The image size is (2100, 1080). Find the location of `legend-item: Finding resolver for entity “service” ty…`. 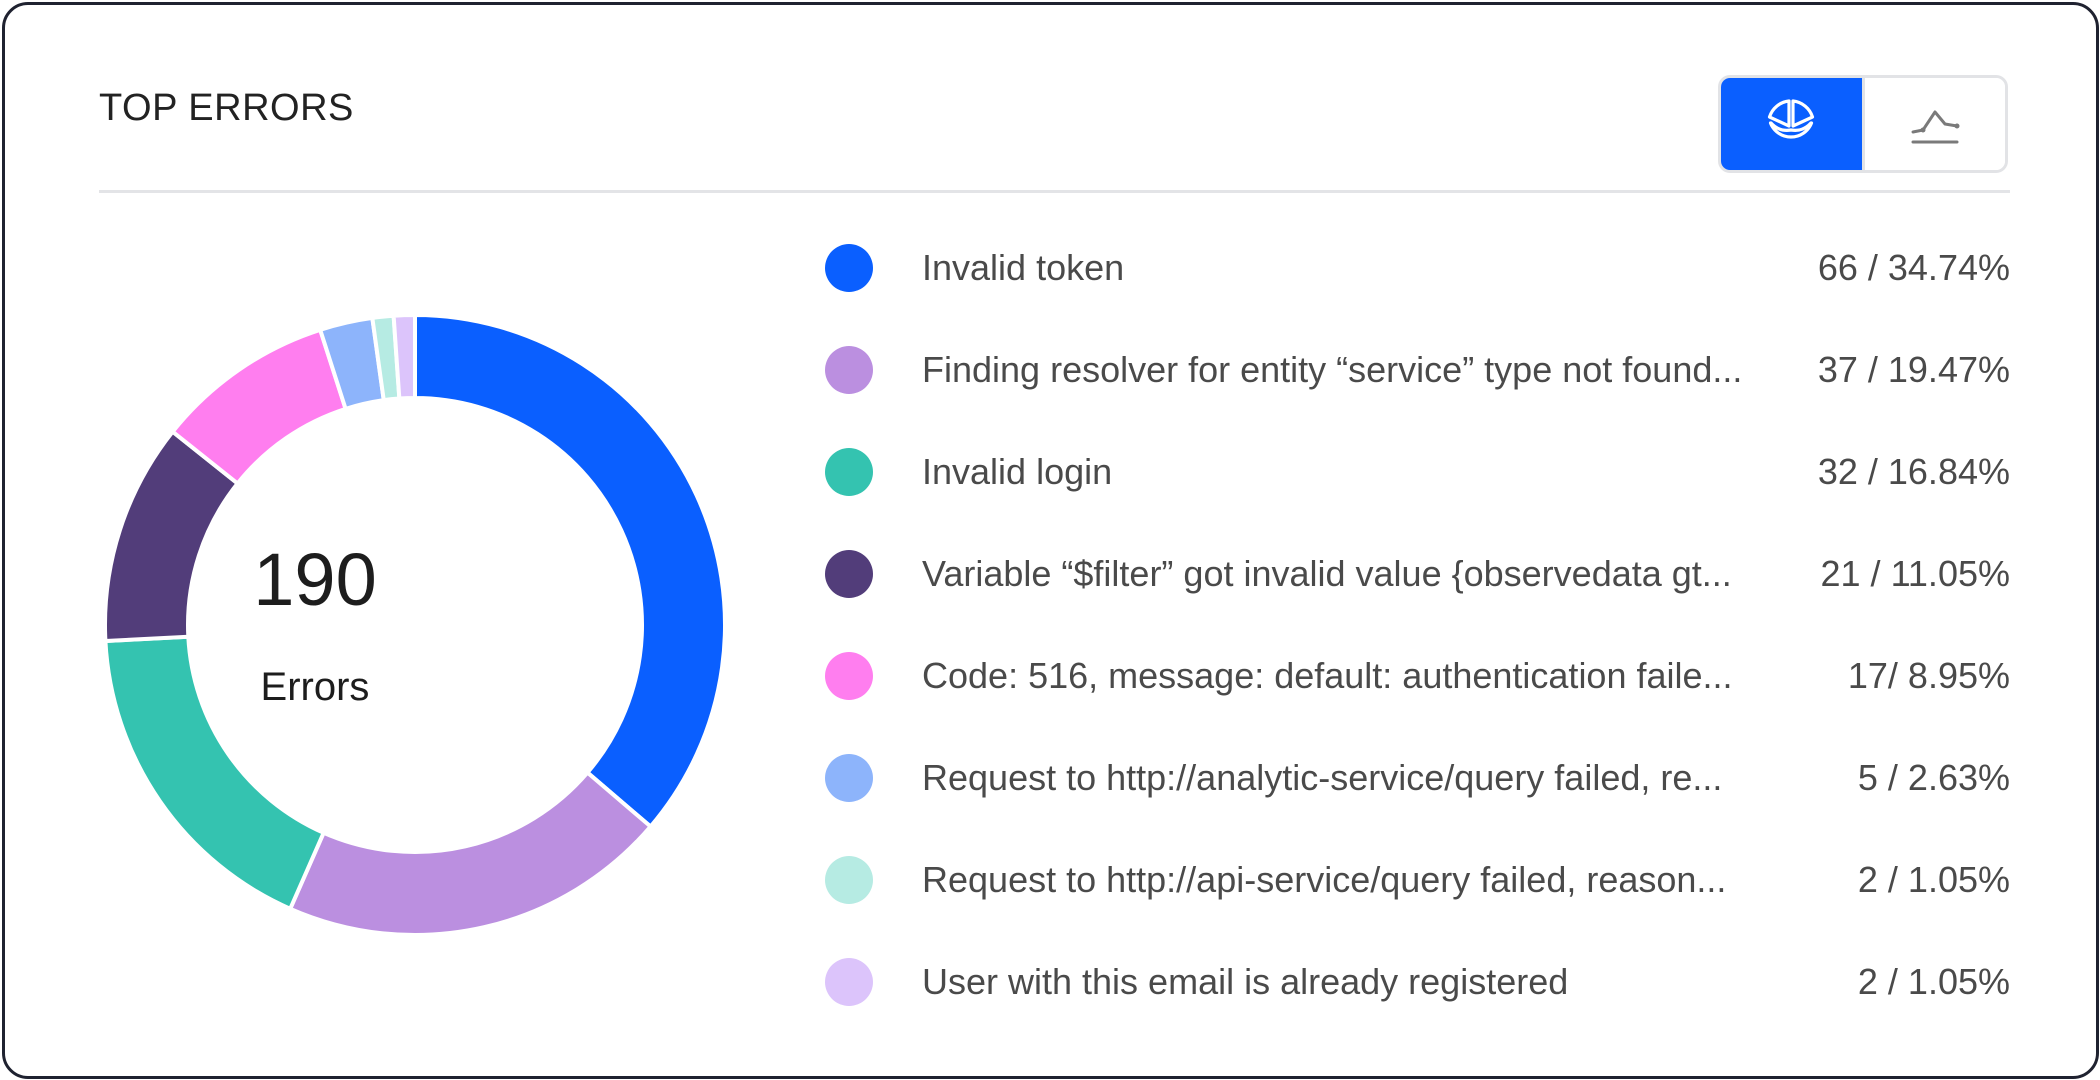

legend-item: Finding resolver for entity “service” ty… is located at coordinates (1417, 370).